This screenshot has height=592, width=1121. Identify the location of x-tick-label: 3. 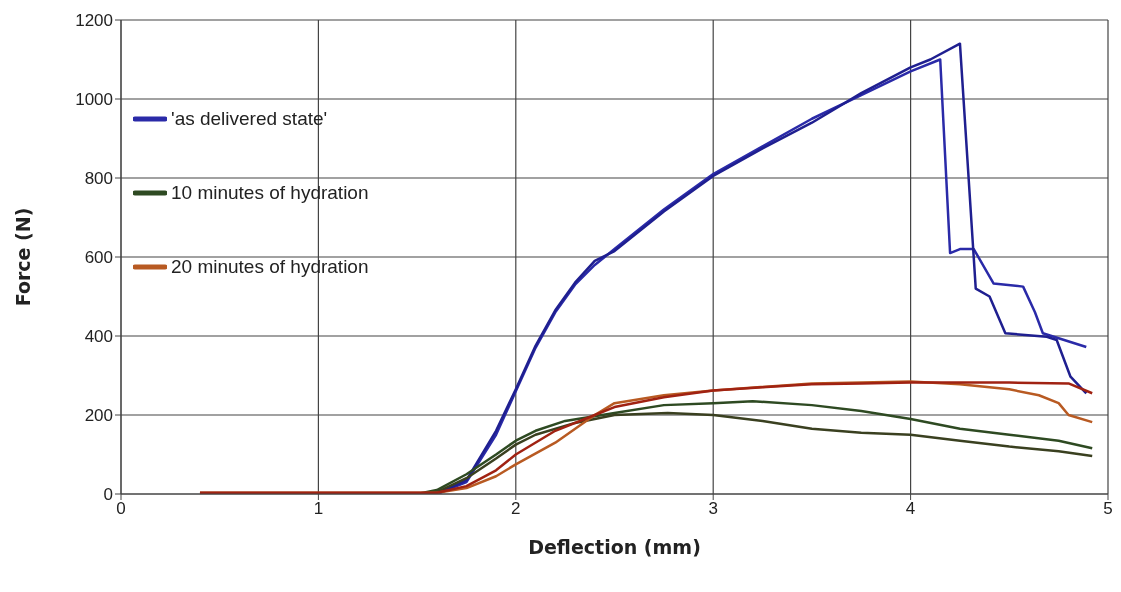
(713, 509).